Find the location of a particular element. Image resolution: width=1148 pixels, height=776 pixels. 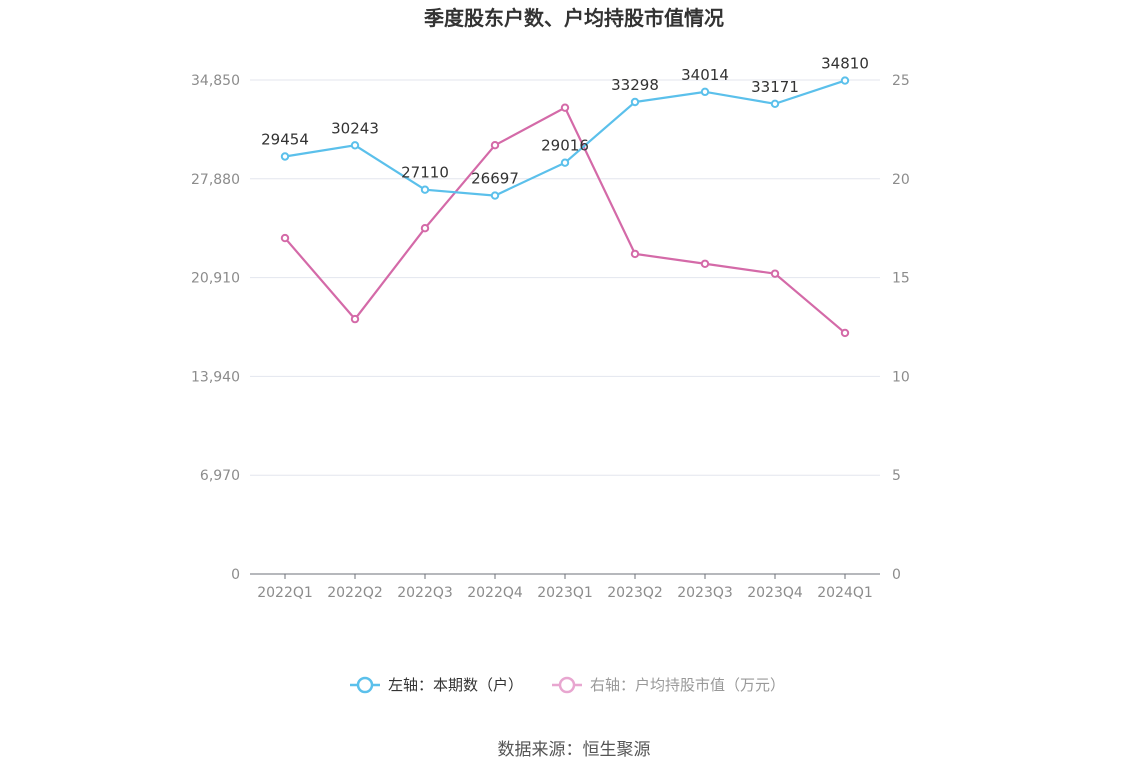

x-tick-label: 2024Q1 is located at coordinates (845, 593).